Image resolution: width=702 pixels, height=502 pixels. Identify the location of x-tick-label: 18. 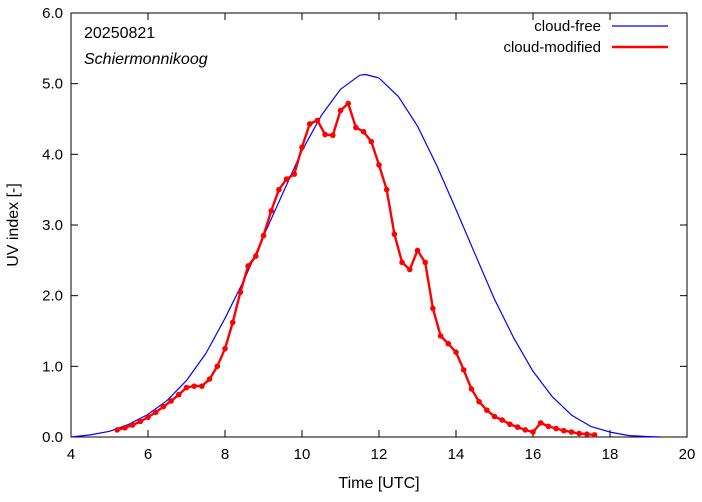
(610, 454).